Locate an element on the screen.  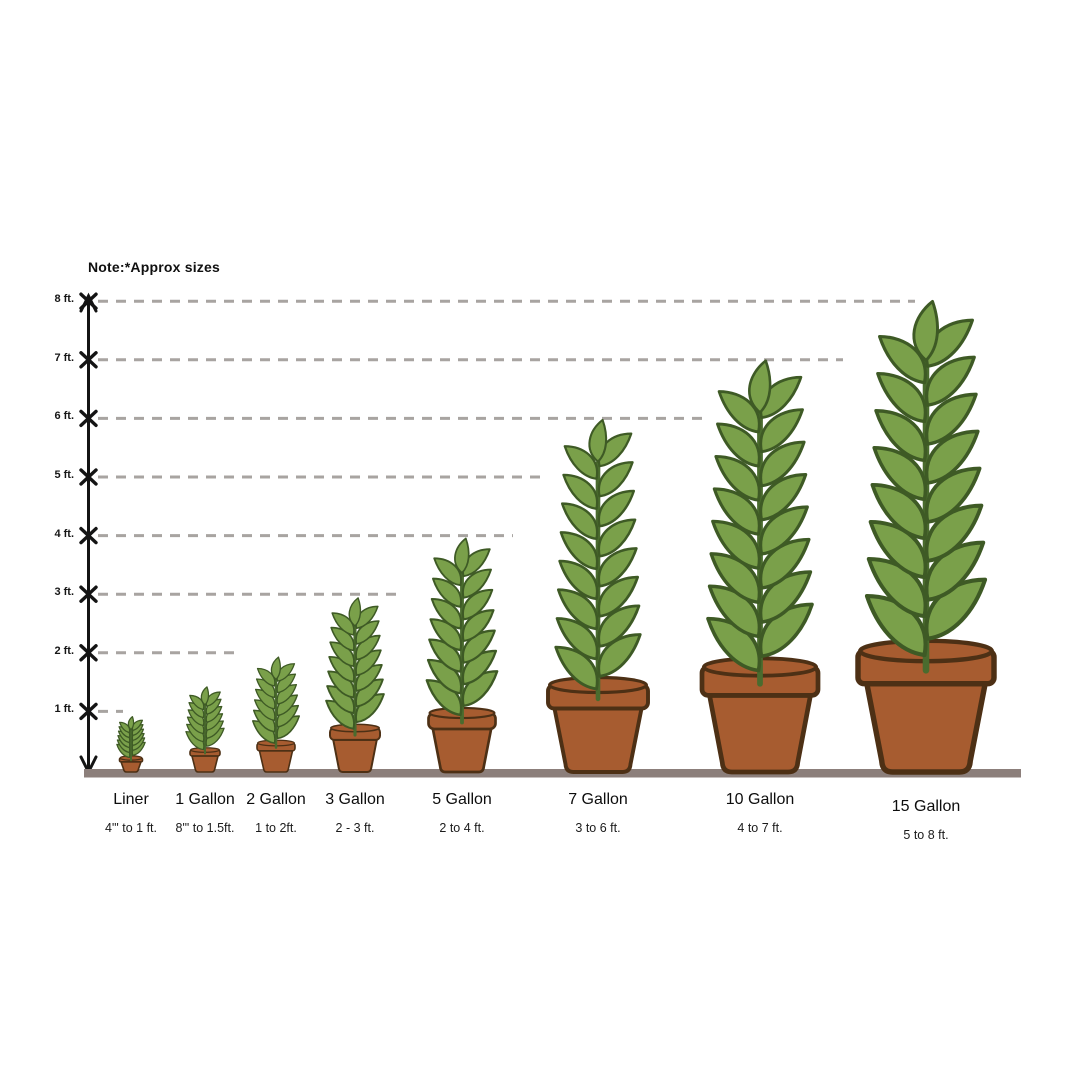
category-label-2-gallon: 2 Gallon is located at coordinates (276, 799).